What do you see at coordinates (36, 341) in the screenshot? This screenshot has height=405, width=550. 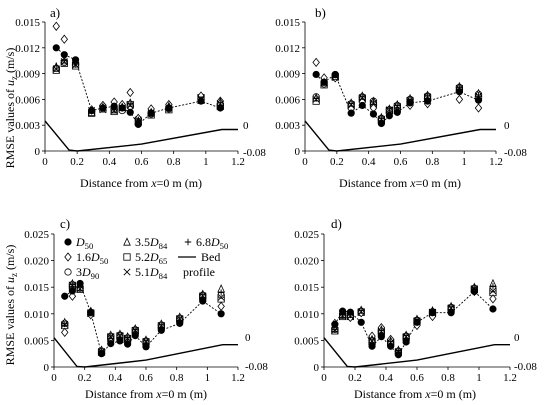 I see `y-tick-label: 0.005` at bounding box center [36, 341].